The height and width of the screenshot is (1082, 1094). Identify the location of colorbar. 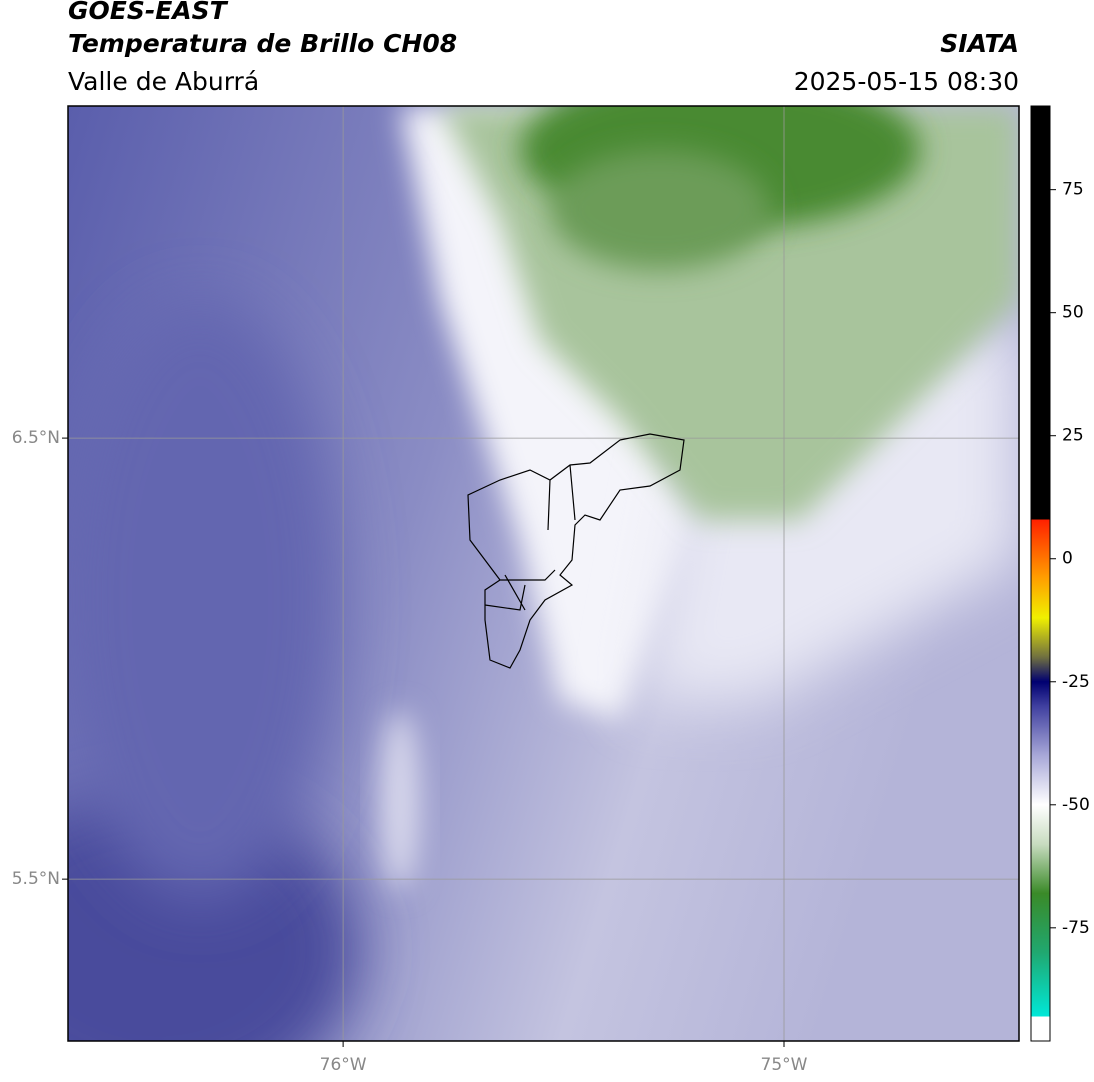
(1040, 573).